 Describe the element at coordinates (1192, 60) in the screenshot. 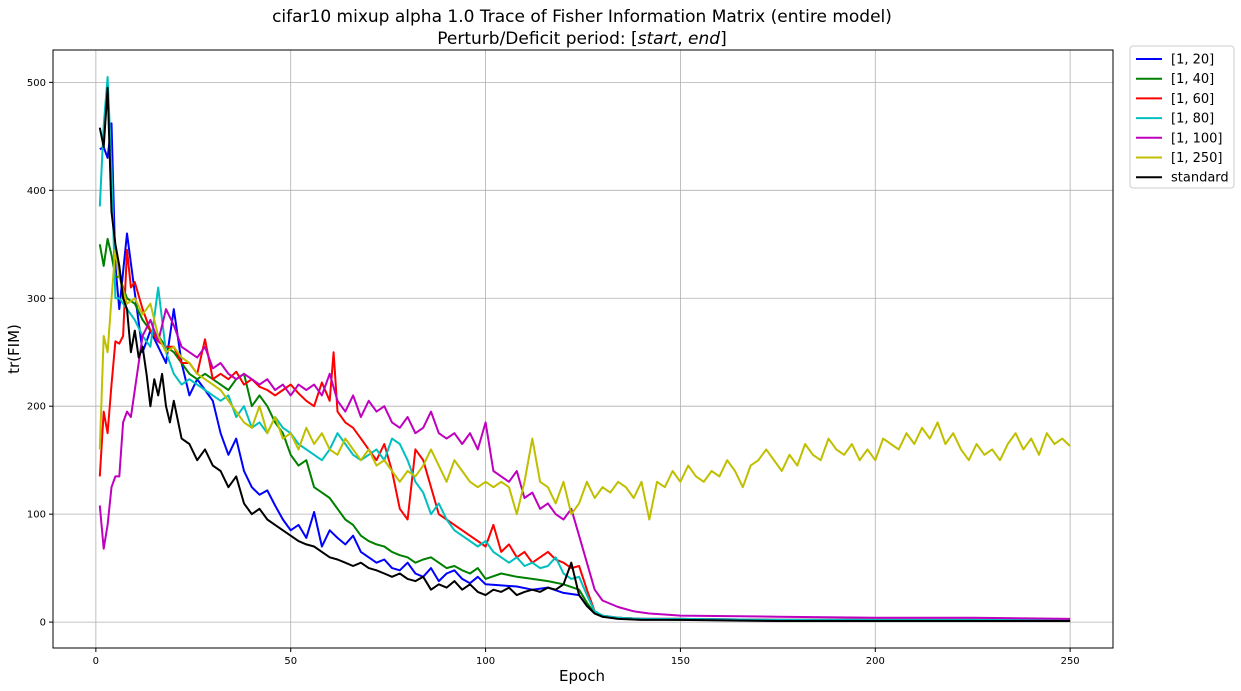

I see `legend-label: [1, 20]` at that location.